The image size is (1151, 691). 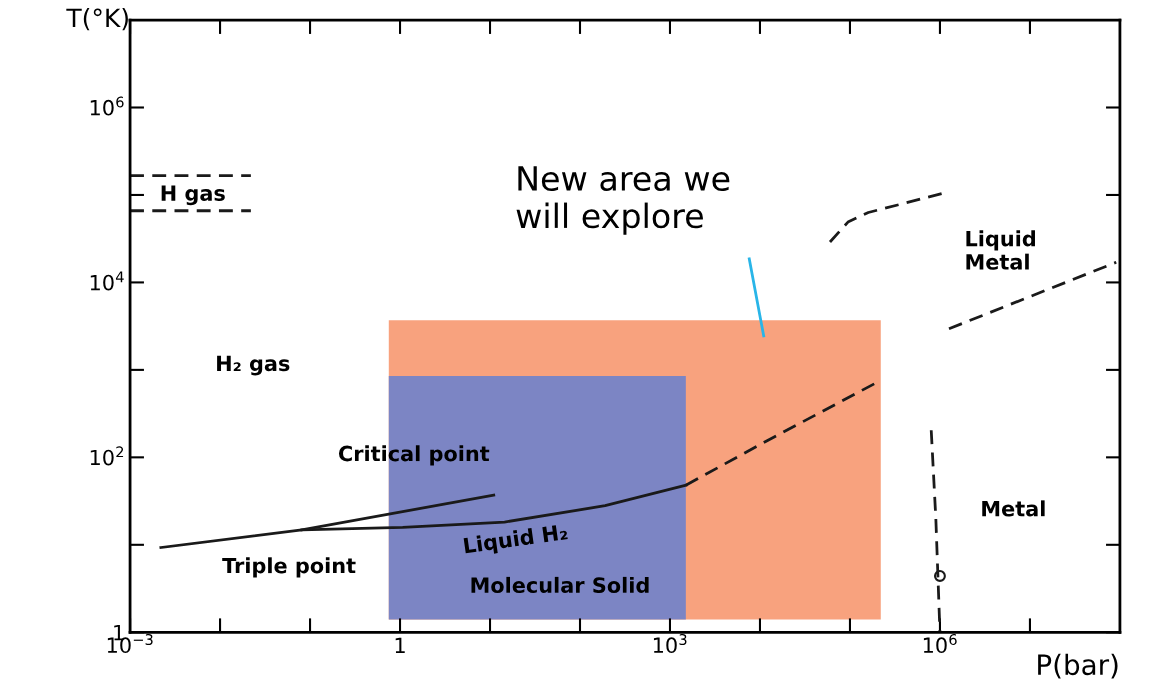 What do you see at coordinates (1013, 508) in the screenshot?
I see `annotation: Metal` at bounding box center [1013, 508].